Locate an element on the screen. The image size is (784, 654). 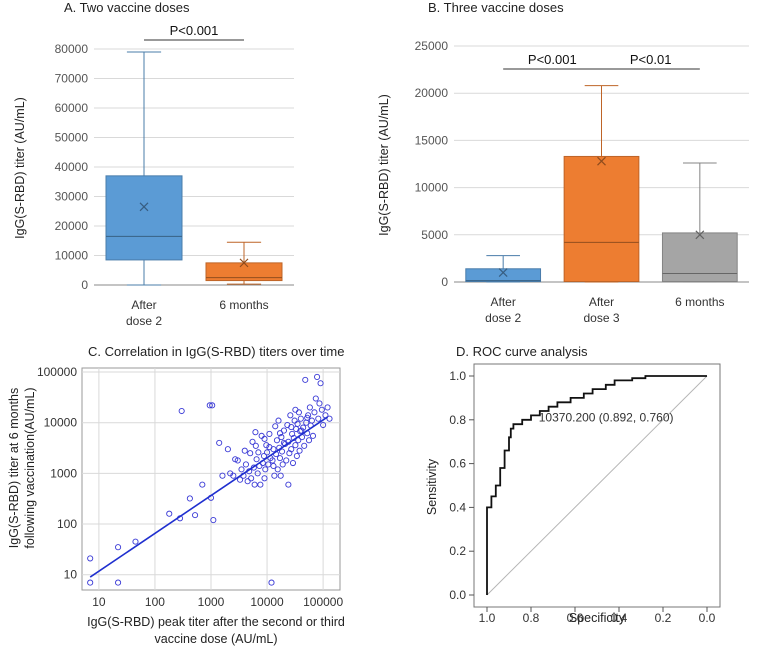
x-tick-label: 0.6 is located at coordinates (575, 618).